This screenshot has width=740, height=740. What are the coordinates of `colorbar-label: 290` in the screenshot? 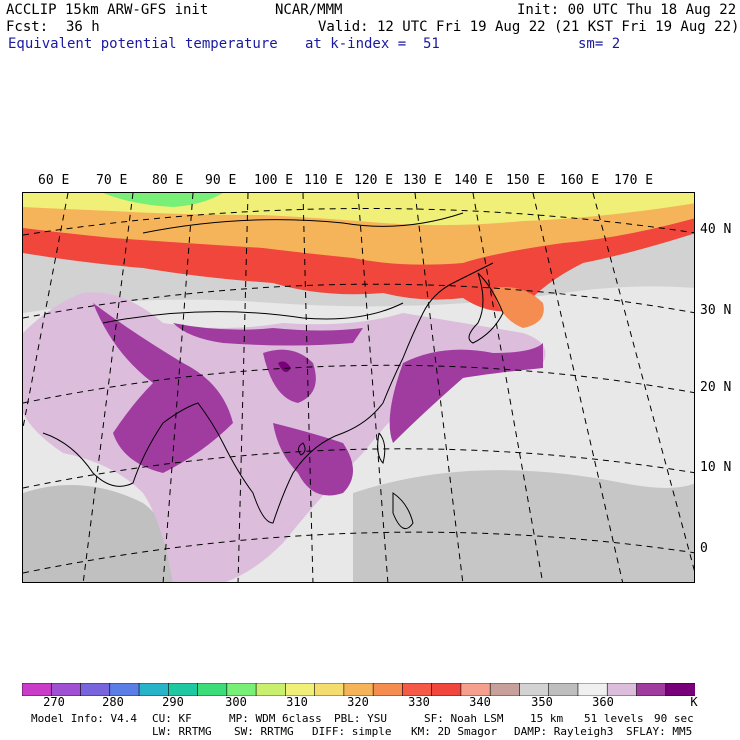 It's located at (173, 702).